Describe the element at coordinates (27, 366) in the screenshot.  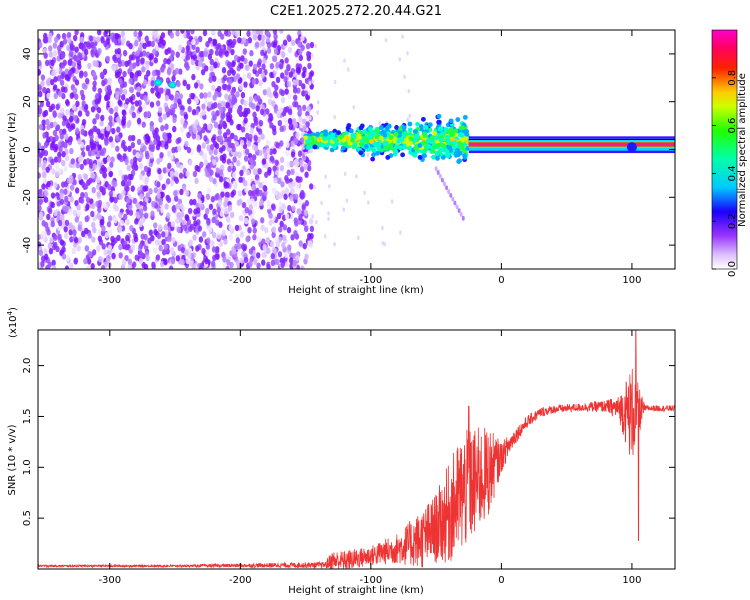
I see `y-tick-label: 2.0` at that location.